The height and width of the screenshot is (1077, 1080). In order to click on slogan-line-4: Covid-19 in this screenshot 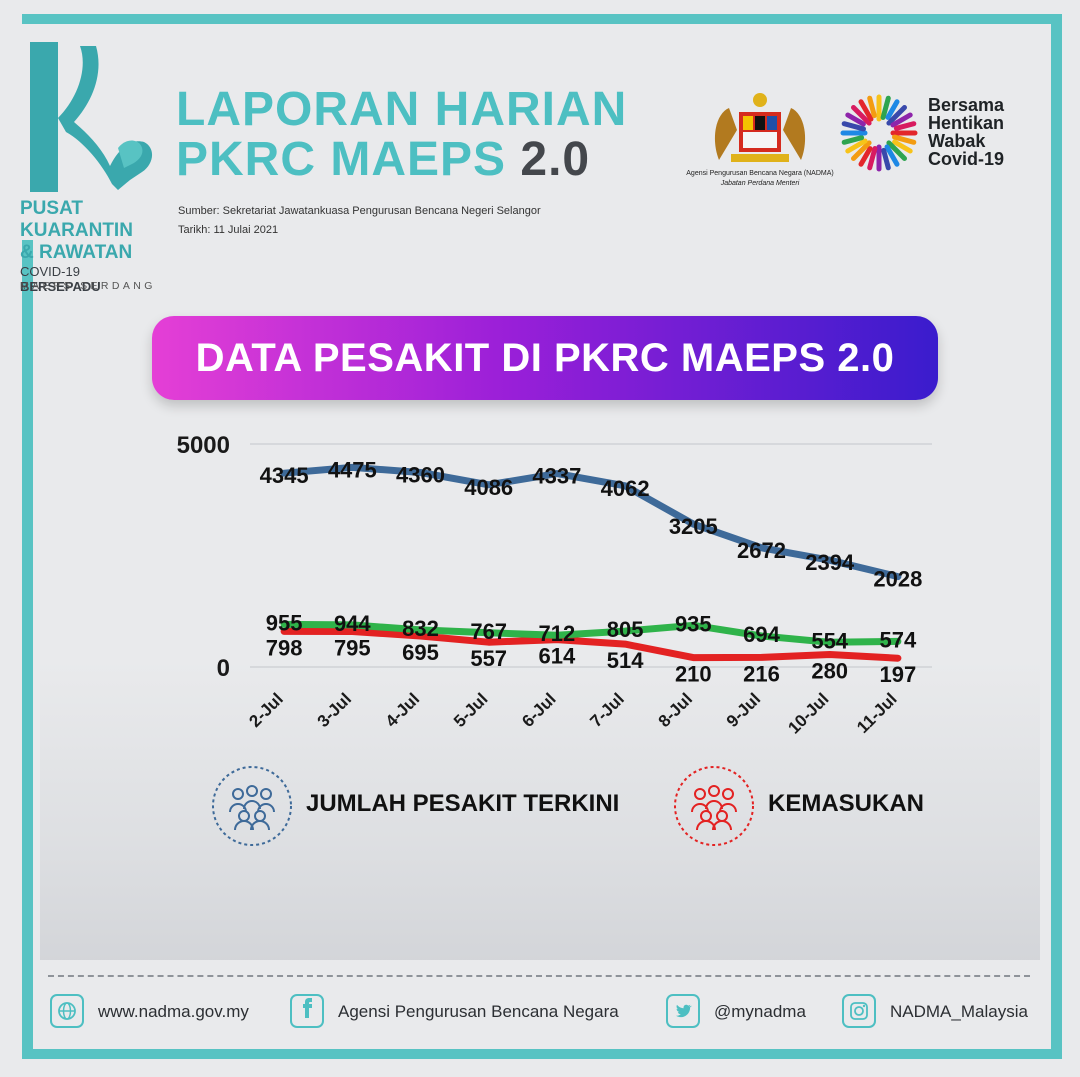, I will do `click(966, 159)`.